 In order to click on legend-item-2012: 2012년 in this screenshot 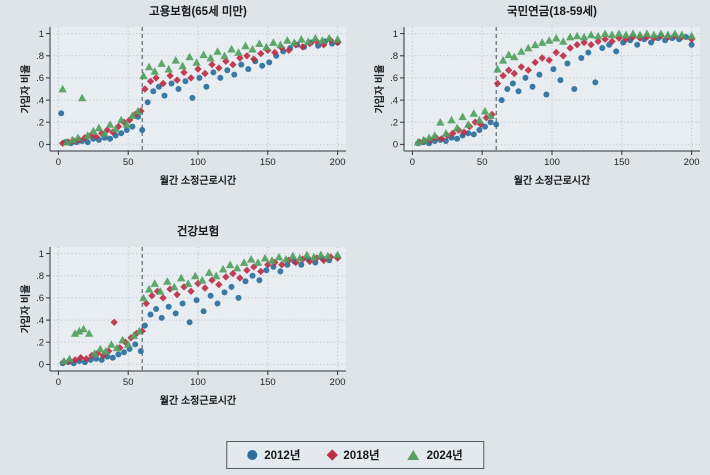, I will do `click(273, 455)`.